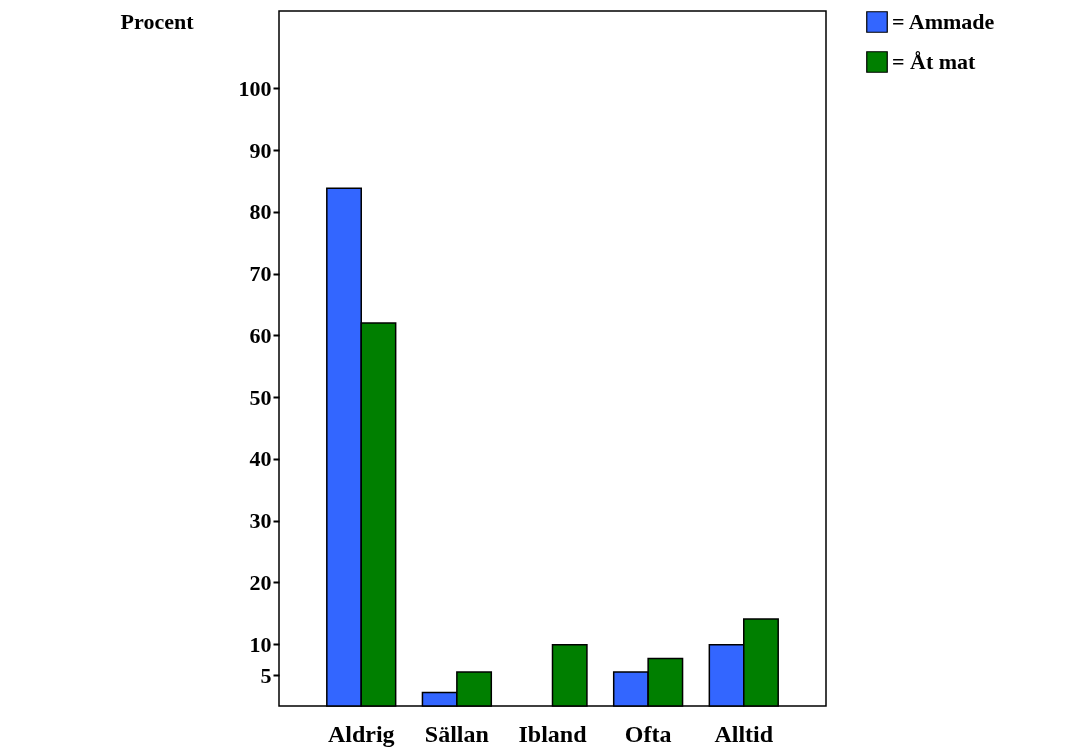  I want to click on legend-label: = Ammade, so click(943, 21).